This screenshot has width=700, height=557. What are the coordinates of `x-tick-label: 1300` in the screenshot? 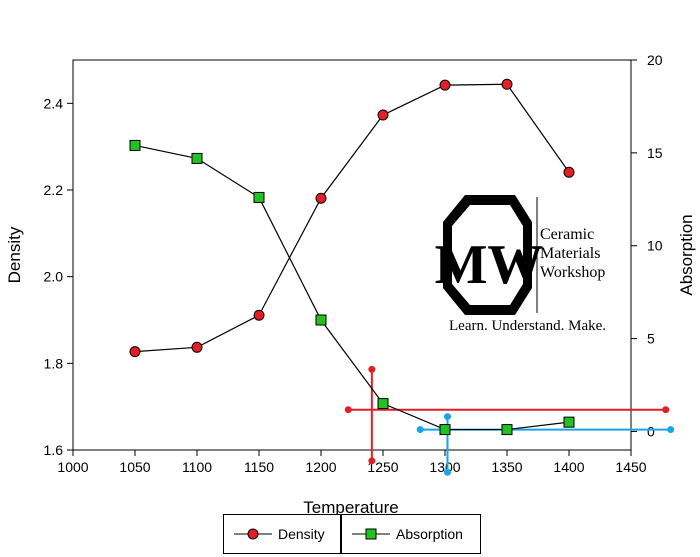 It's located at (444, 467).